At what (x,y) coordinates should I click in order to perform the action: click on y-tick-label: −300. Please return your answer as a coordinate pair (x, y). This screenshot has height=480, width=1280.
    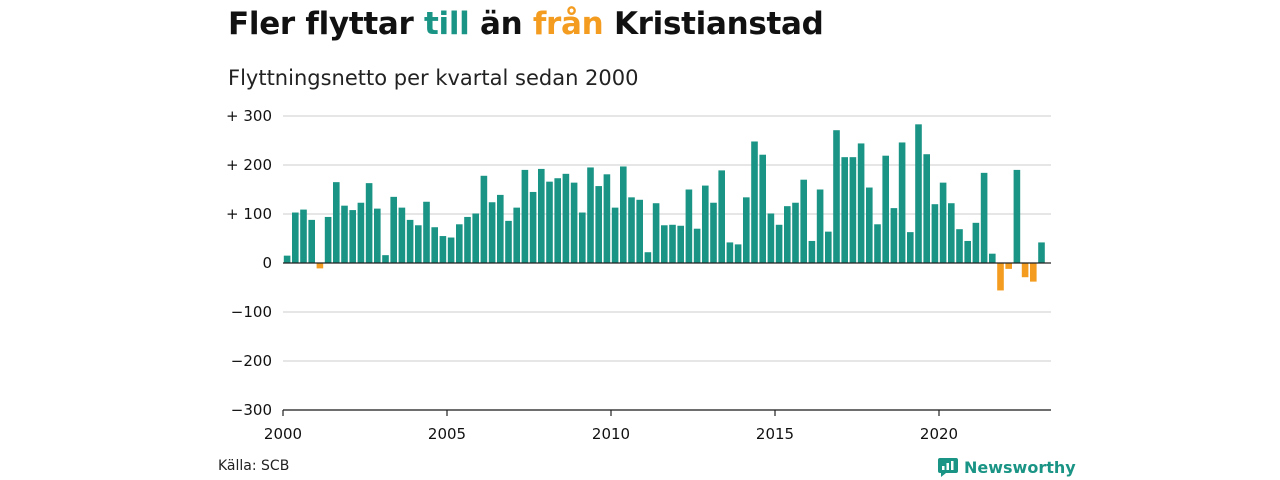
    Looking at the image, I should click on (251, 410).